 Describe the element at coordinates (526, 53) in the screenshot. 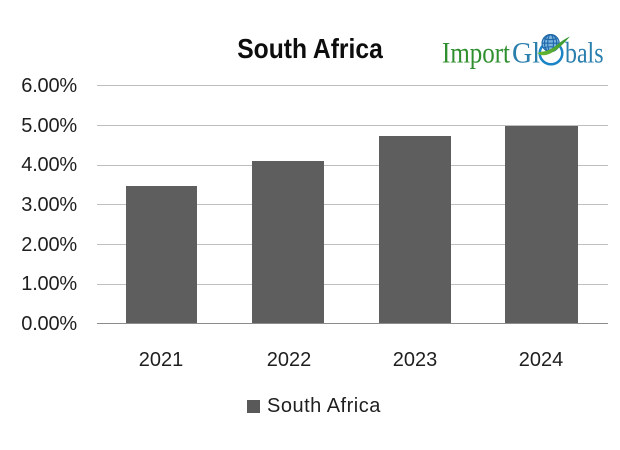

I see `svg-text: Gl` at that location.